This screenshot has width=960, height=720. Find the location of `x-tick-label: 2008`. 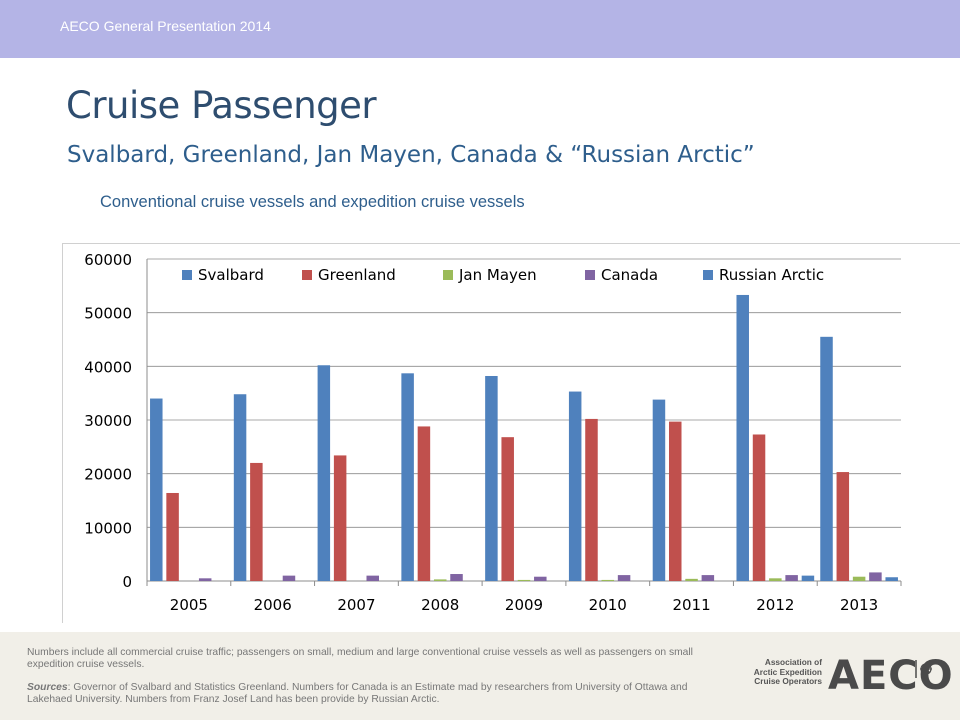

x-tick-label: 2008 is located at coordinates (440, 605).